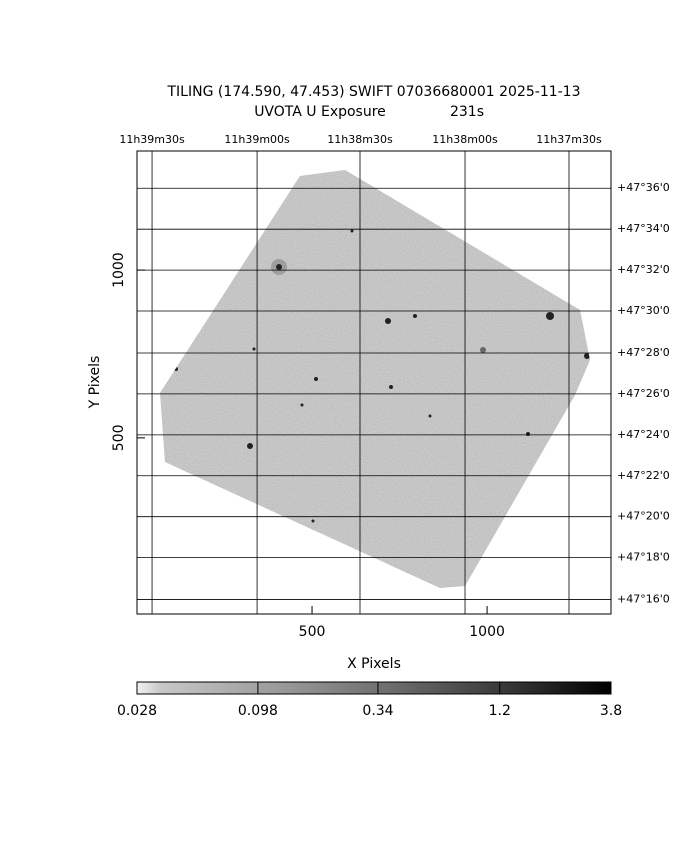 This screenshot has height=855, width=680. What do you see at coordinates (377, 711) in the screenshot?
I see `colorbar-tick-label: 0.34` at bounding box center [377, 711].